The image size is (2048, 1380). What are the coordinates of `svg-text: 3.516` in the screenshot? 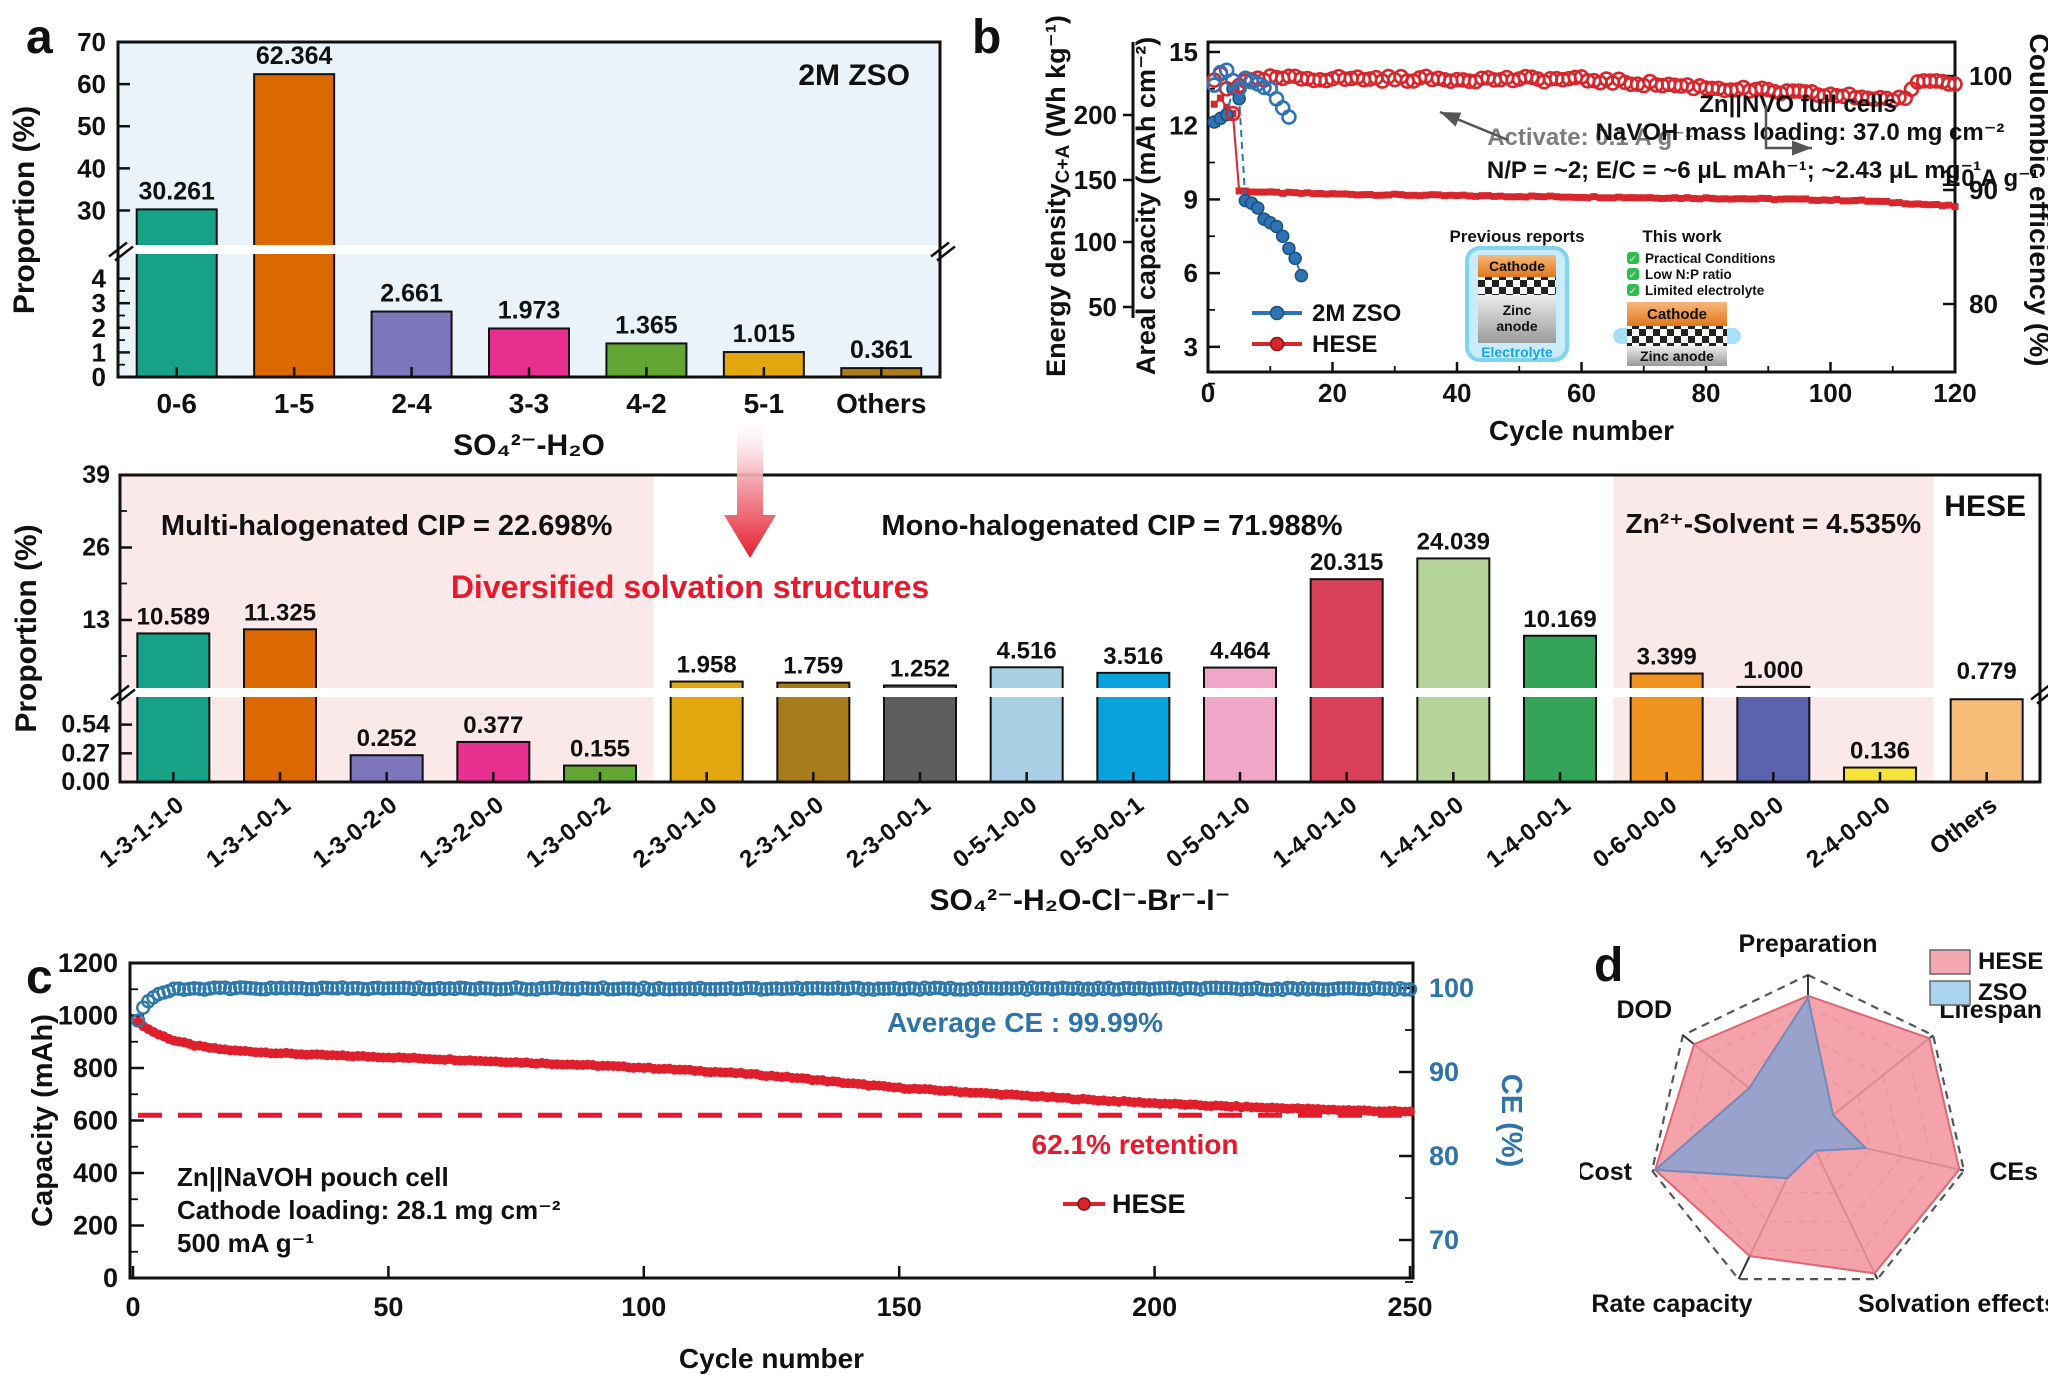 It's located at (1133, 656).